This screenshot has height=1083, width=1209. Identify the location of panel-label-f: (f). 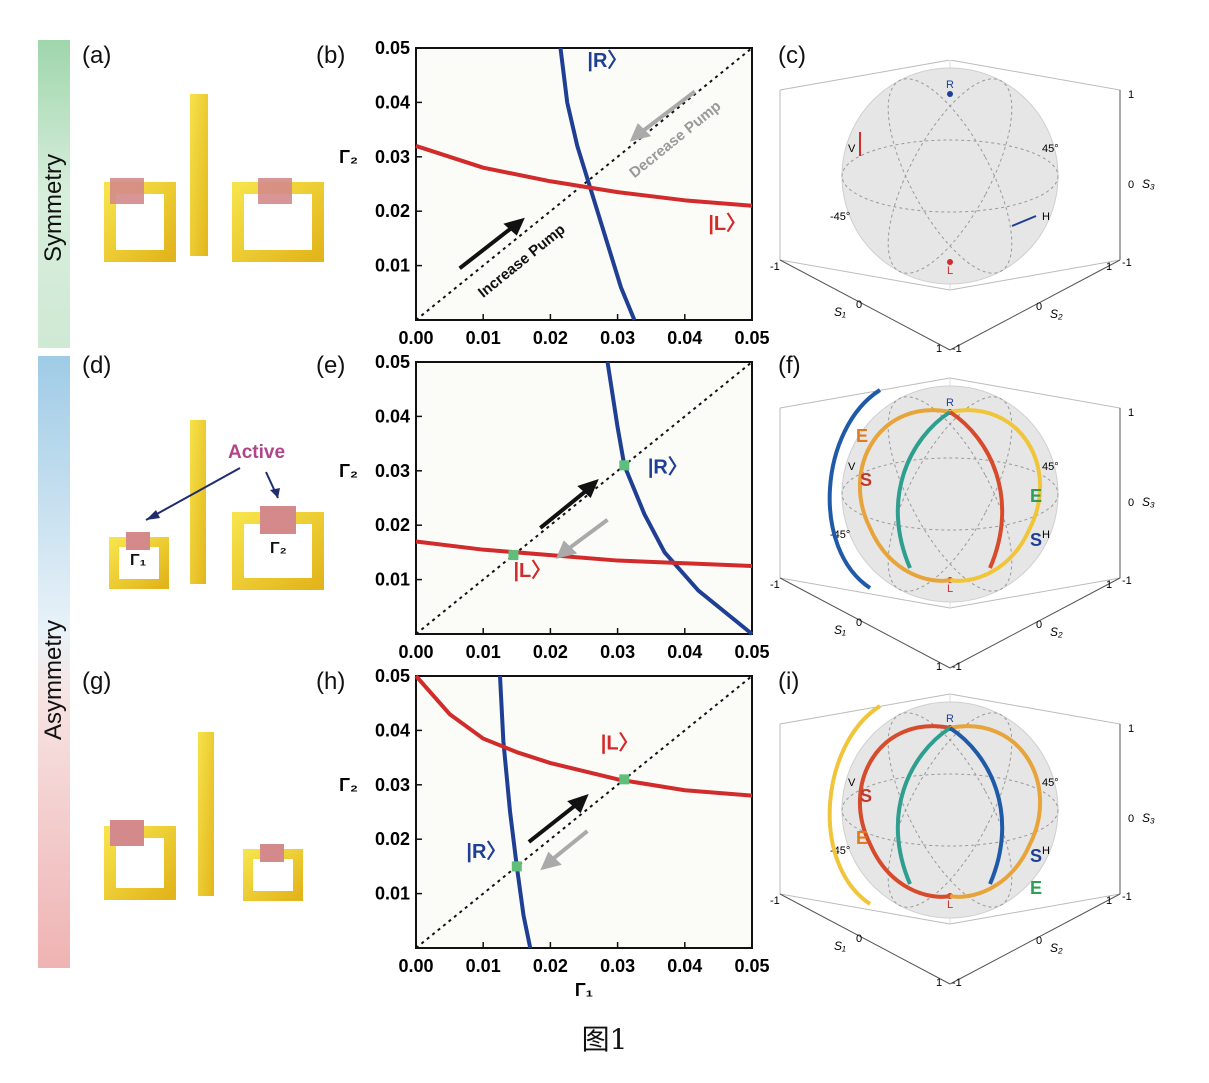
(789, 365).